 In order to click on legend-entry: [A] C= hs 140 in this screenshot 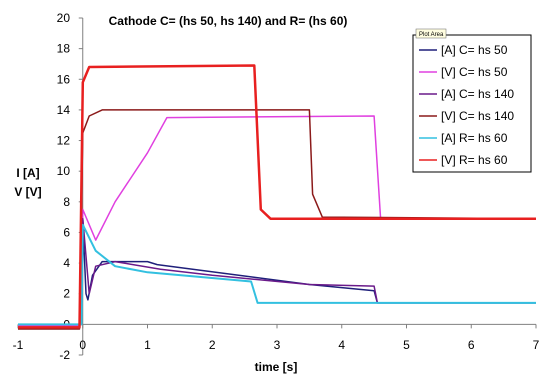, I will do `click(477, 94)`.